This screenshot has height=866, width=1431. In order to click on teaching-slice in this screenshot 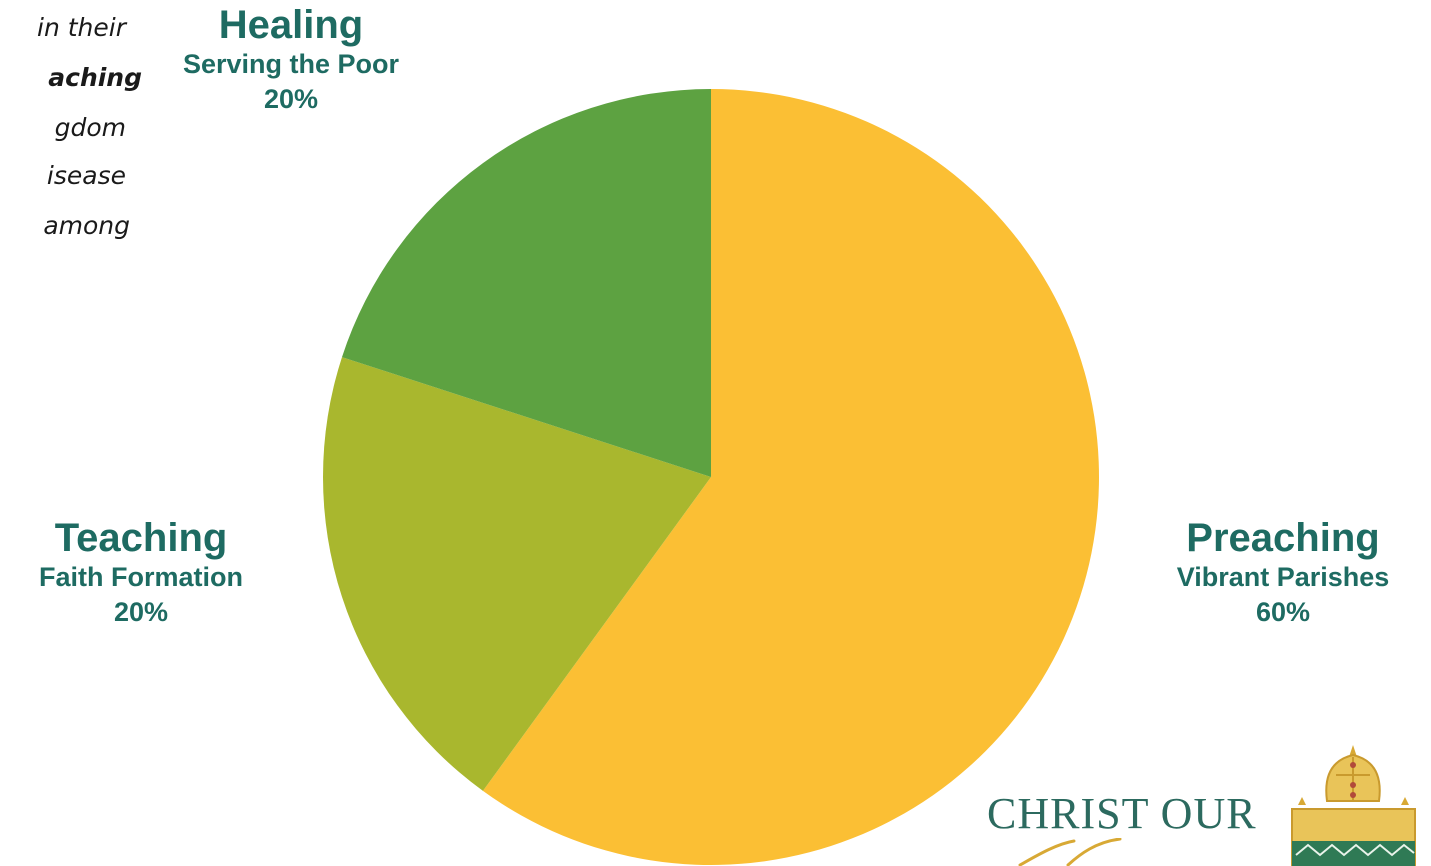, I will do `click(516, 574)`.